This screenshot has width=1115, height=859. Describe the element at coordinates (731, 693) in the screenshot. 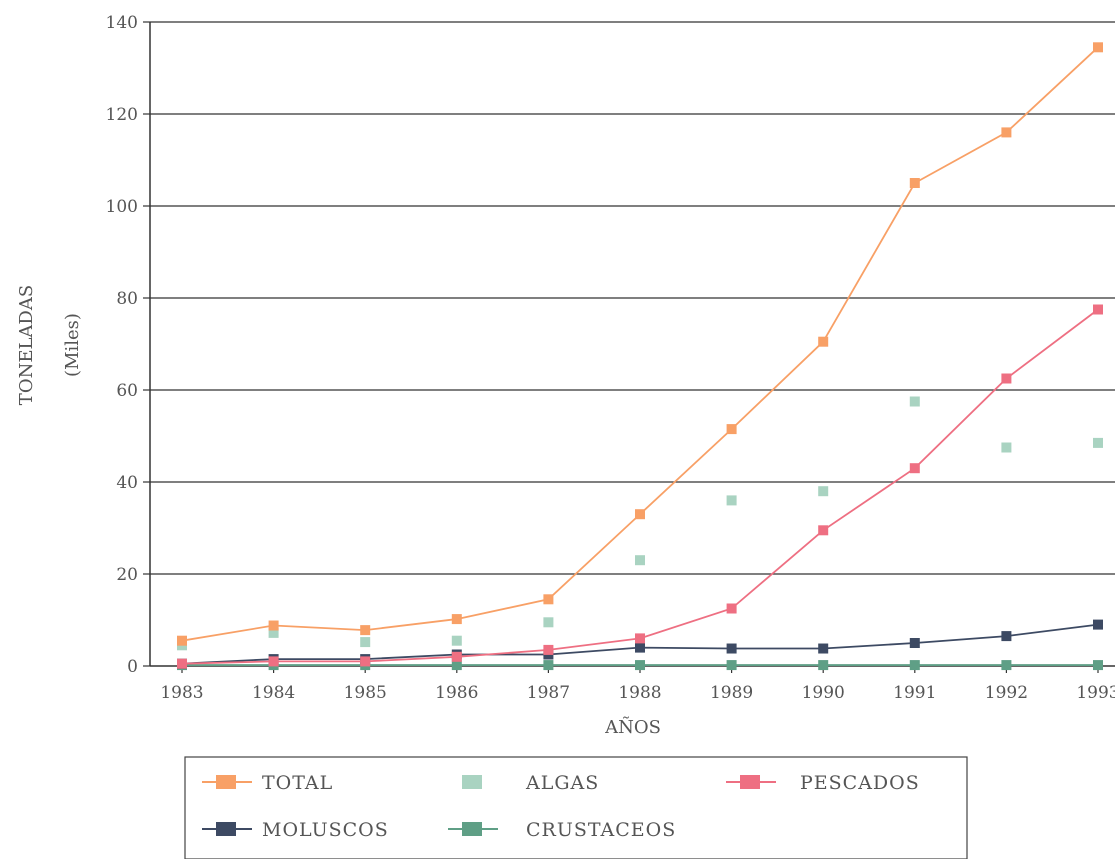

I see `x-tick-label: 1989` at that location.